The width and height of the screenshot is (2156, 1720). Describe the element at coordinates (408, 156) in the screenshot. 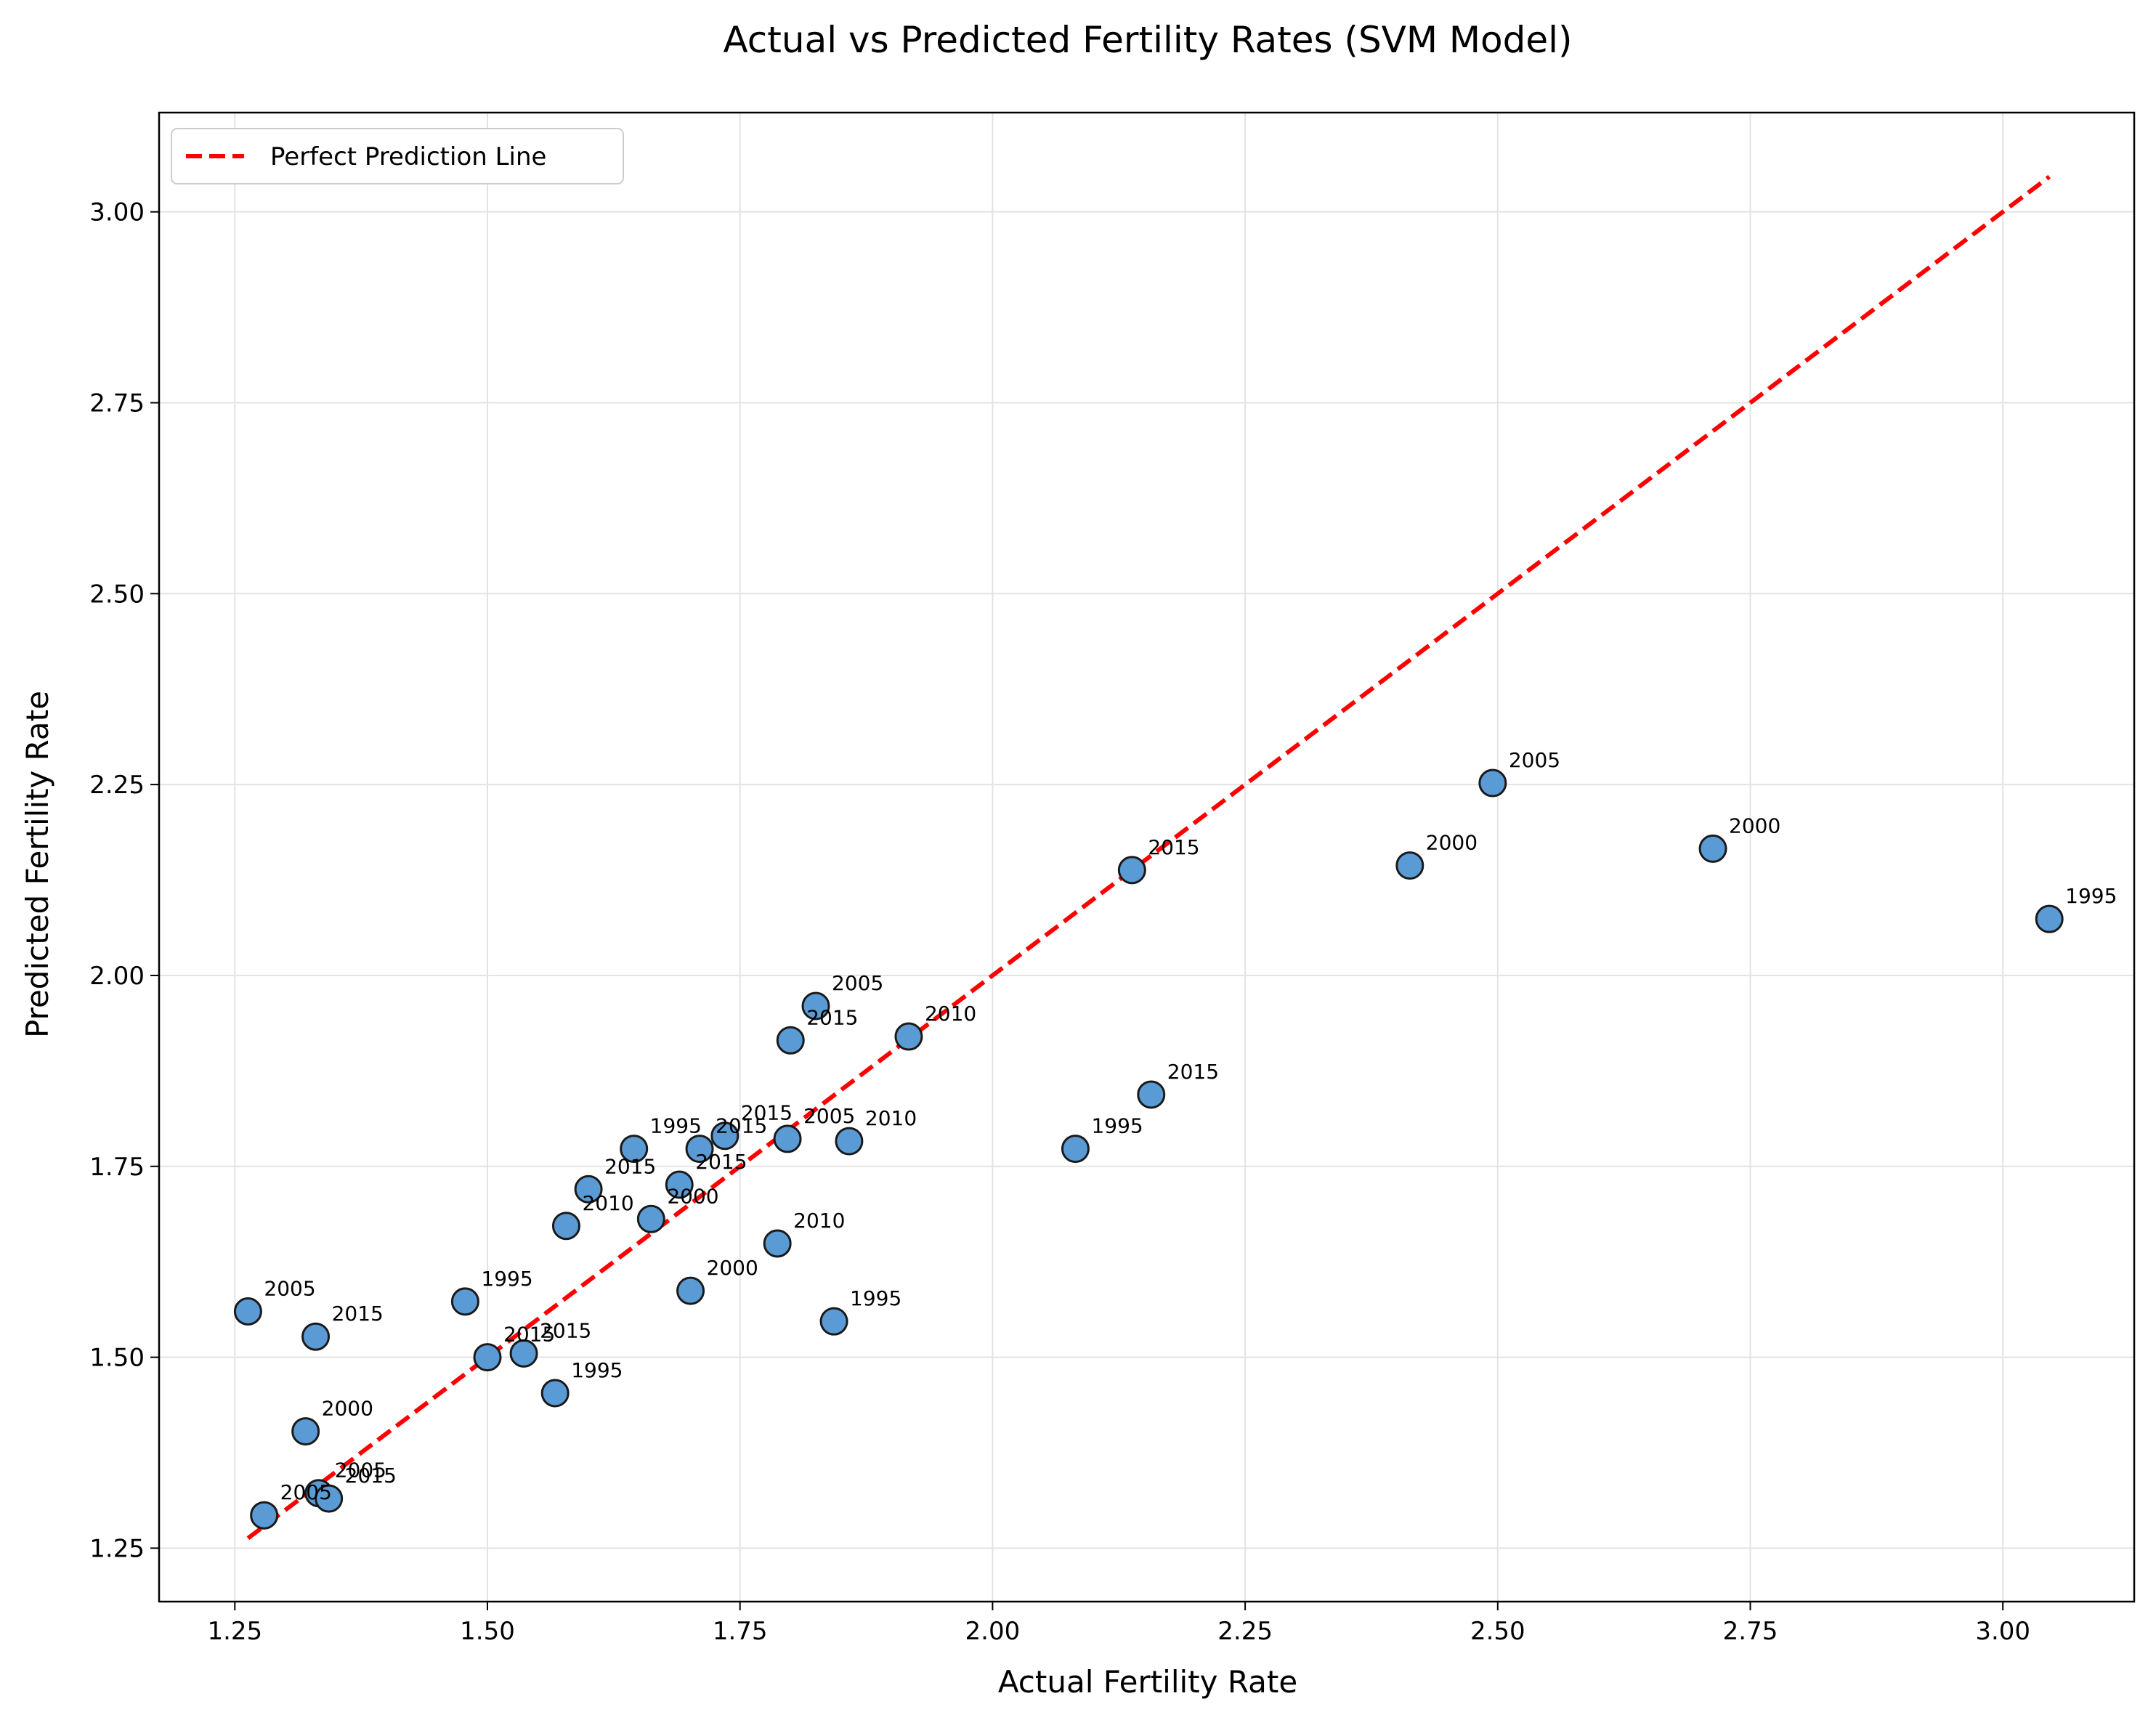

I see `legend-label-perfect-prediction: Perfect Prediction Line` at that location.